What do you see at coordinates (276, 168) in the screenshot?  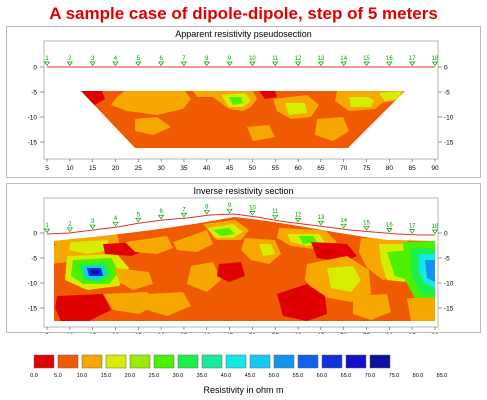 I see `x-tick-label: 55` at bounding box center [276, 168].